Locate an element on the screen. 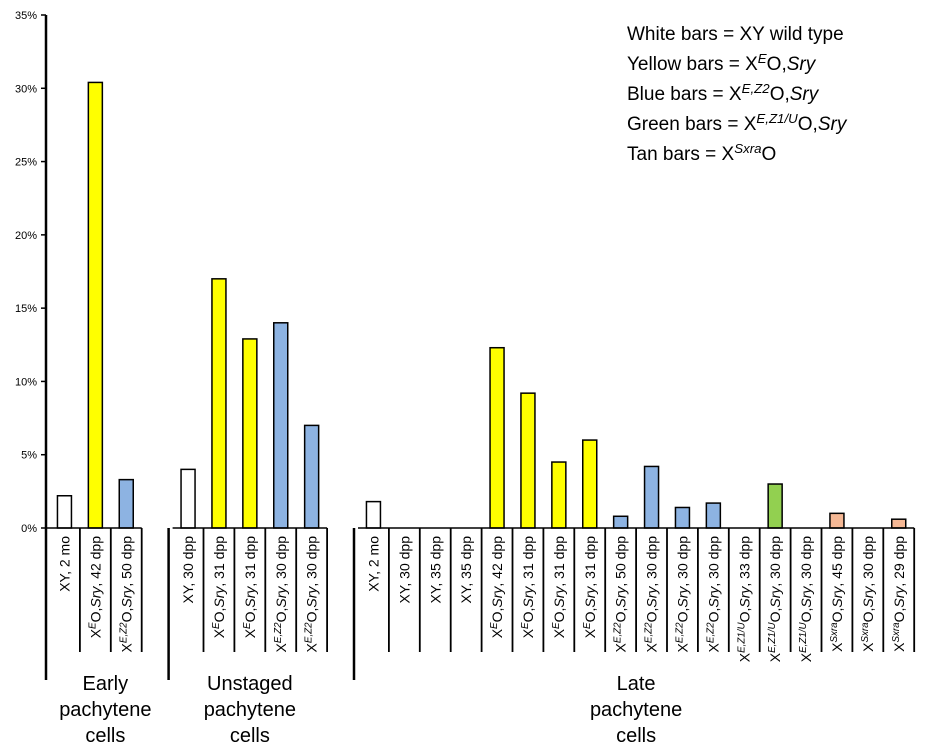 The image size is (932, 753). legend-entry: Green bars = XE,Z1/UO,Sry is located at coordinates (737, 123).